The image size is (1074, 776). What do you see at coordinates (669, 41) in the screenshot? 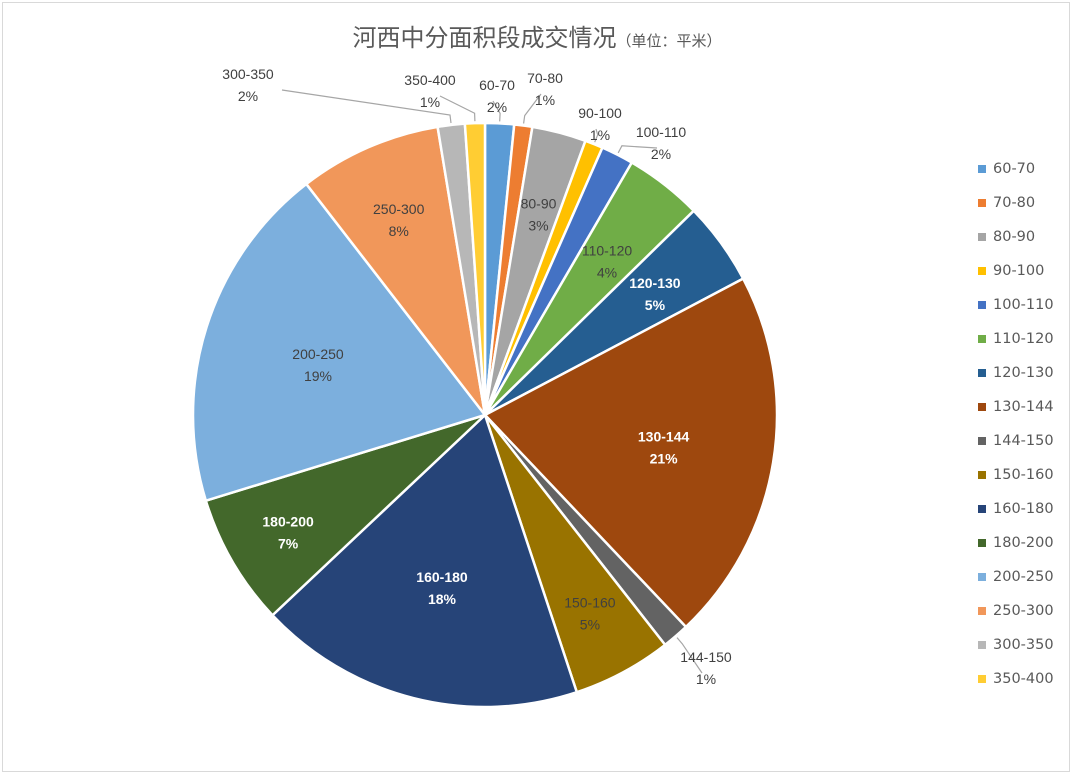
I see `chart-title-unit: （单位：平米）` at bounding box center [669, 41].